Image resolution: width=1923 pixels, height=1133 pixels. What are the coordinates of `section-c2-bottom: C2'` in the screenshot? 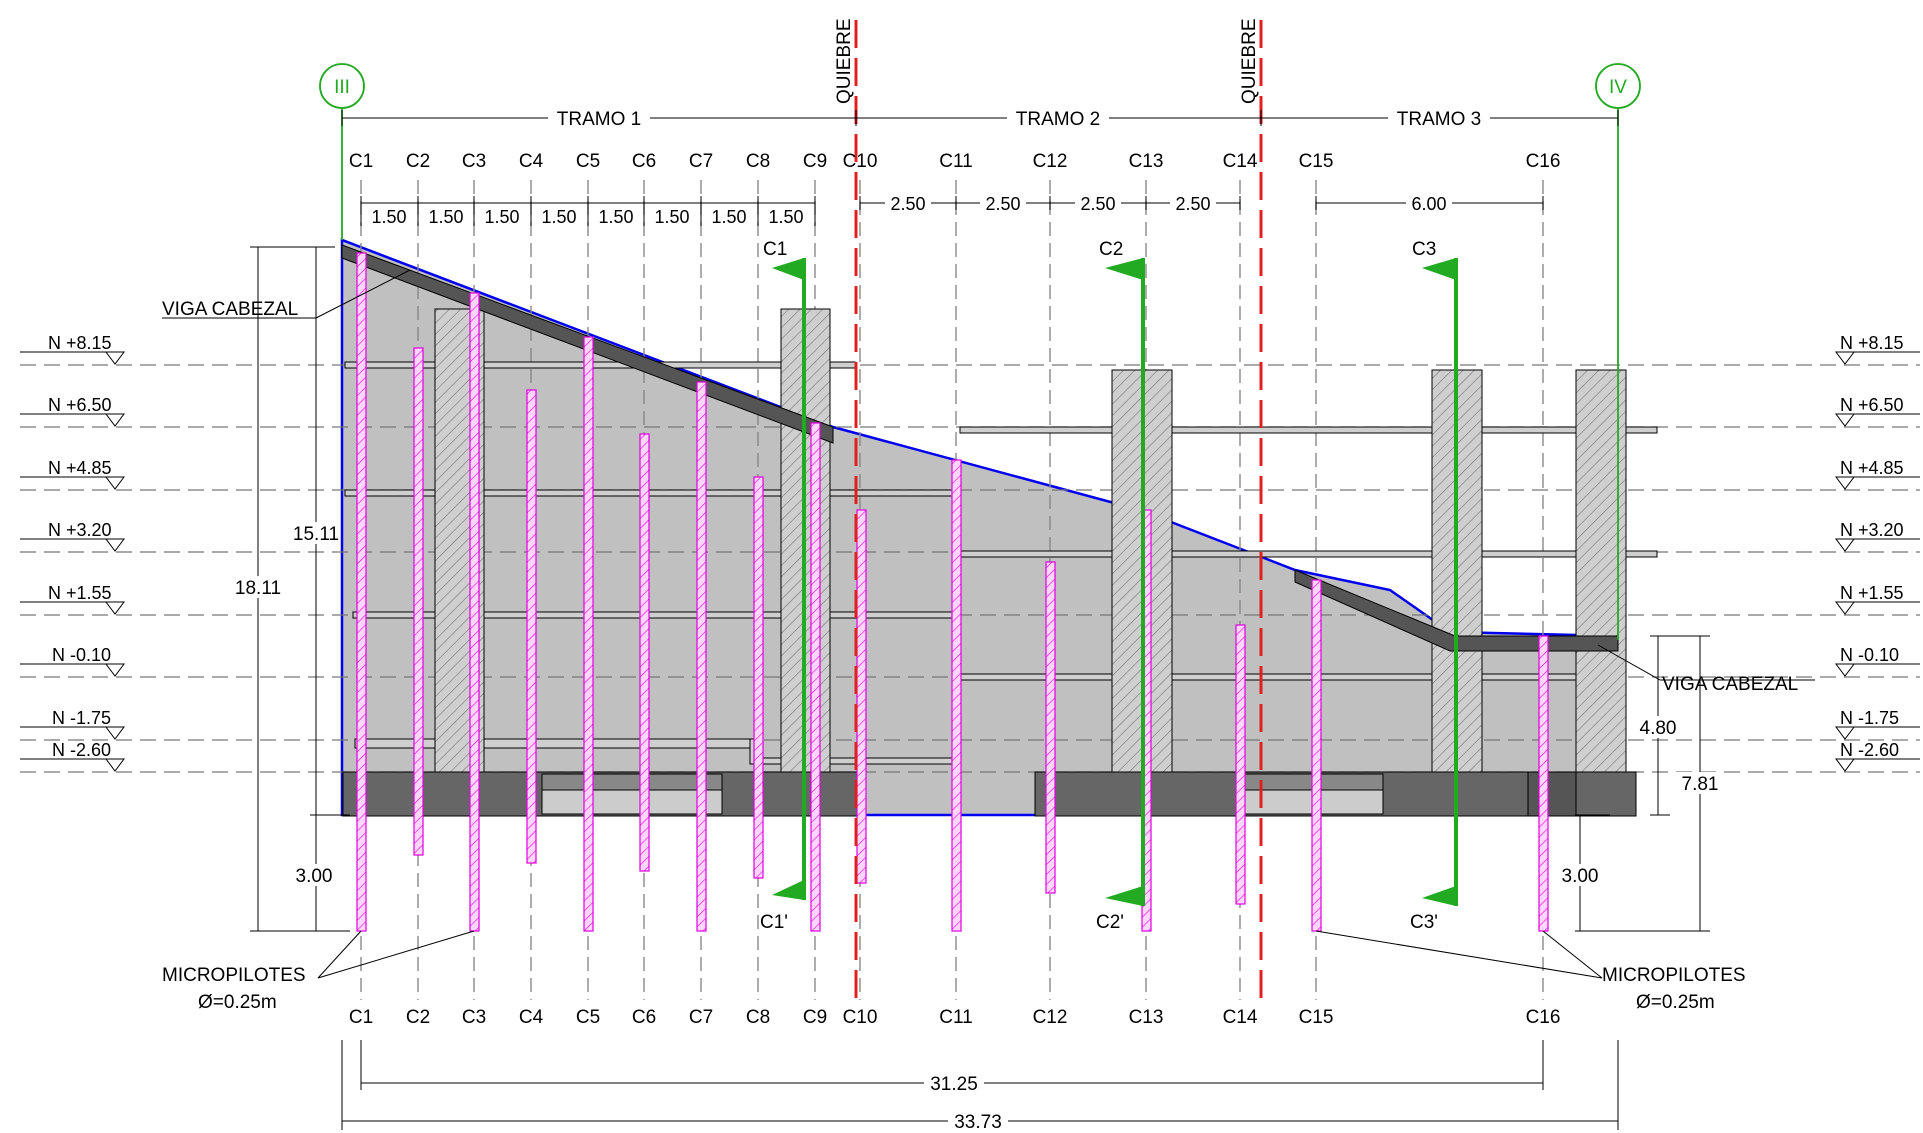 It's located at (1110, 922).